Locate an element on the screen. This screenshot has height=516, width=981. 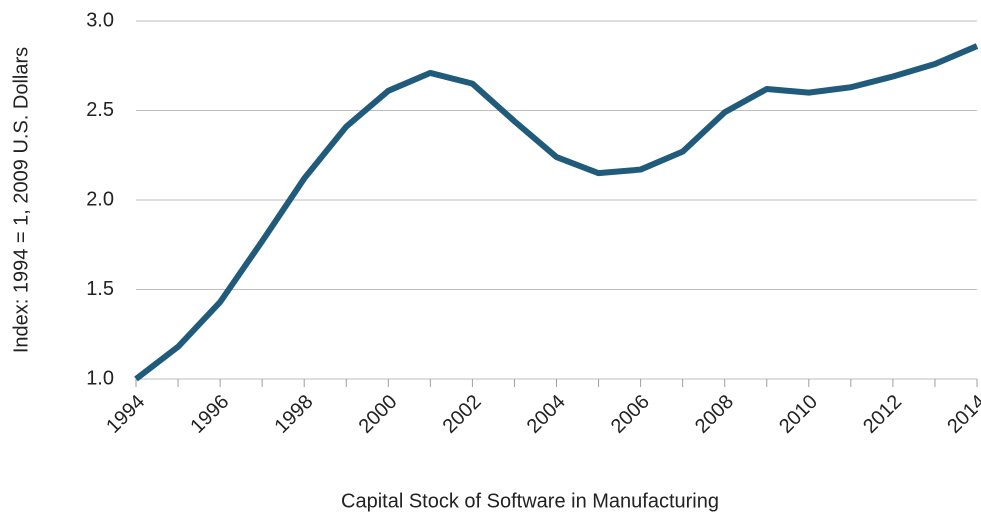
y-tick-label: 1.0 is located at coordinates (100, 378).